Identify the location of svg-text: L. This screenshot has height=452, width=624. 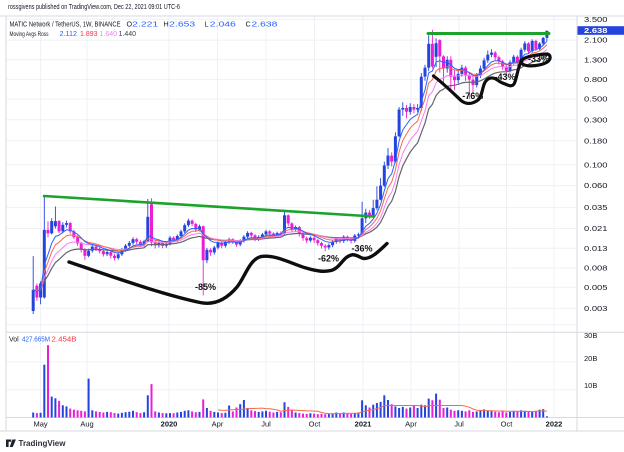
(207, 24).